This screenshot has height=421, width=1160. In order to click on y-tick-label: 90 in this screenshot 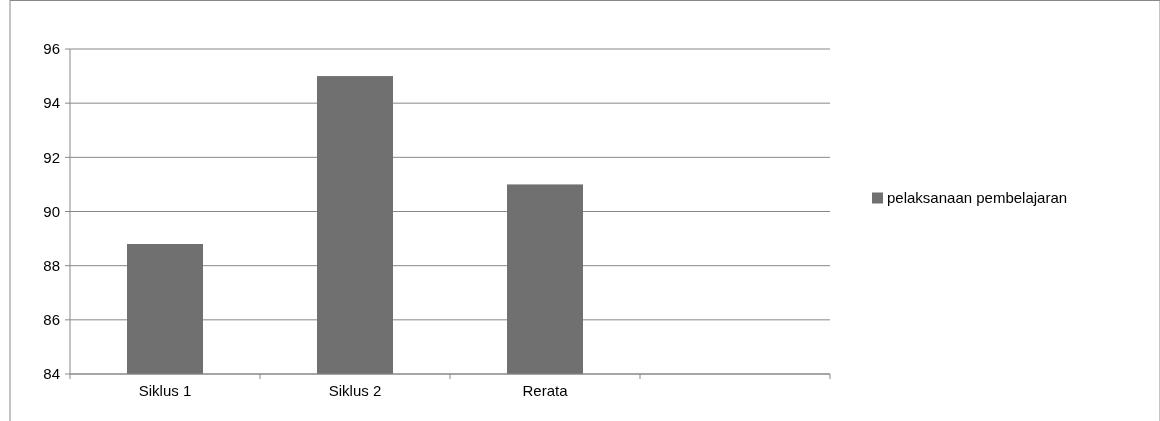, I will do `click(51, 211)`.